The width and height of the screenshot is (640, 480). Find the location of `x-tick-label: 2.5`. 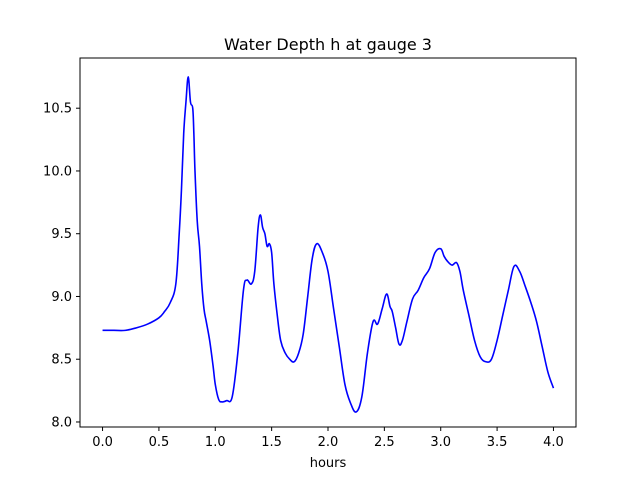

x-tick-label: 2.5 is located at coordinates (384, 442).